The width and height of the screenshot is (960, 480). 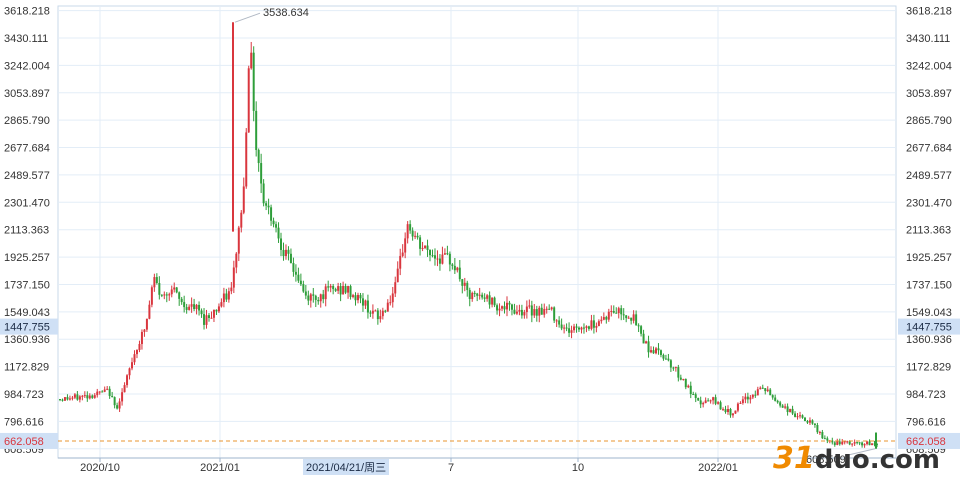 What do you see at coordinates (929, 176) in the screenshot?
I see `y-tick-label-right: 2489.577` at bounding box center [929, 176].